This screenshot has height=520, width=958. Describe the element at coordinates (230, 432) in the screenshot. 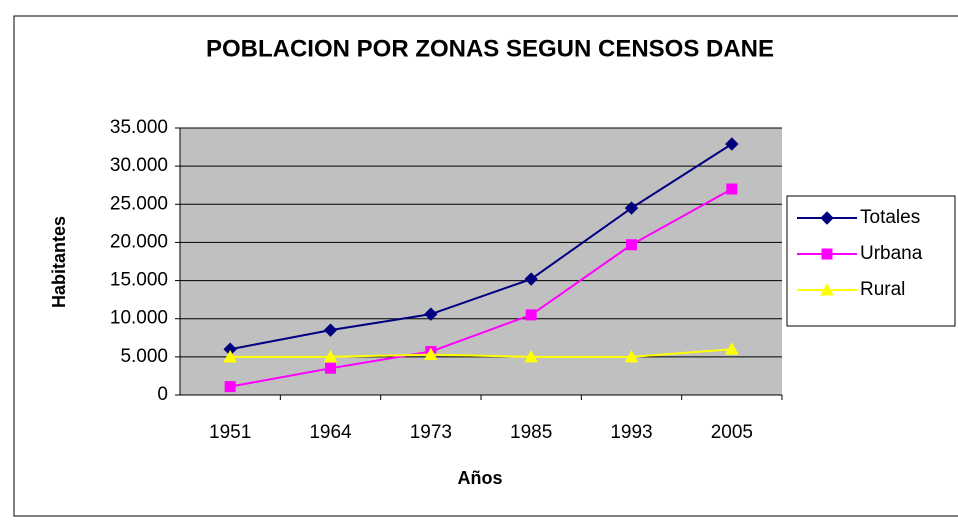

I see `x-tick-label: 1951` at that location.